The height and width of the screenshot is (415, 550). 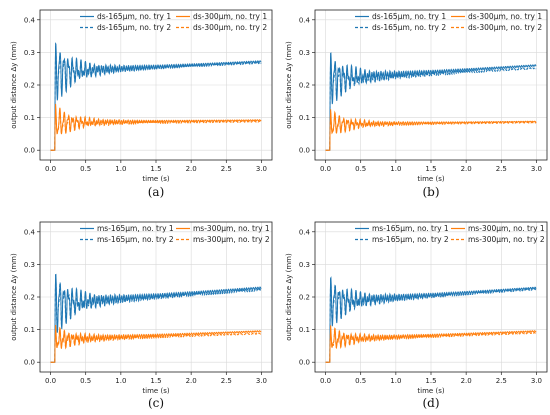 I want to click on figure-caption: (d), so click(x=430, y=403).